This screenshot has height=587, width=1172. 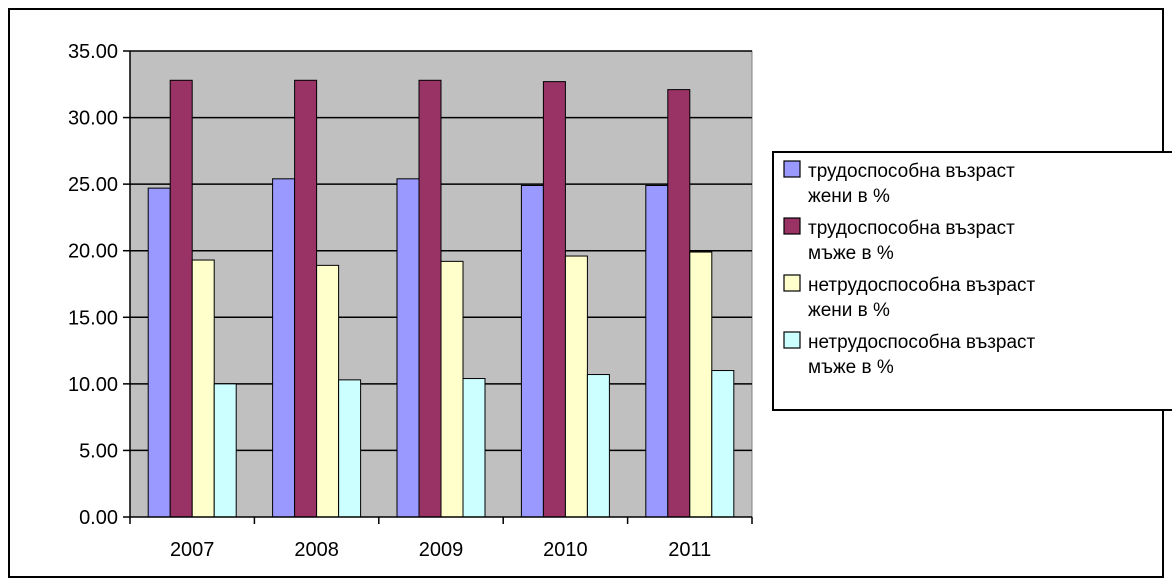 I want to click on y-tick-label: 35.00, so click(x=93, y=52).